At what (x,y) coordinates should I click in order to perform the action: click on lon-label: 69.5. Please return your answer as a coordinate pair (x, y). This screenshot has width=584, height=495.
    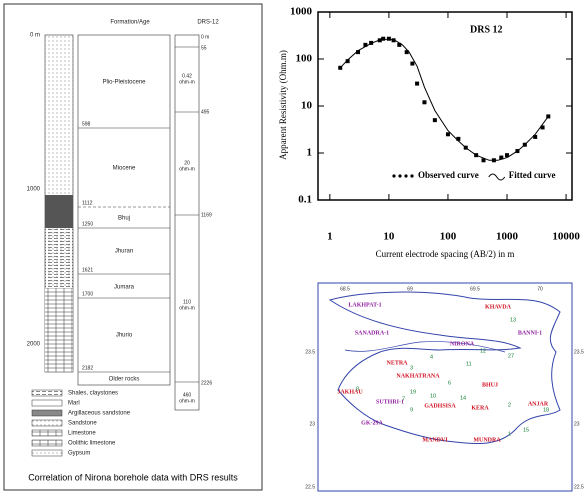
    Looking at the image, I should click on (475, 289).